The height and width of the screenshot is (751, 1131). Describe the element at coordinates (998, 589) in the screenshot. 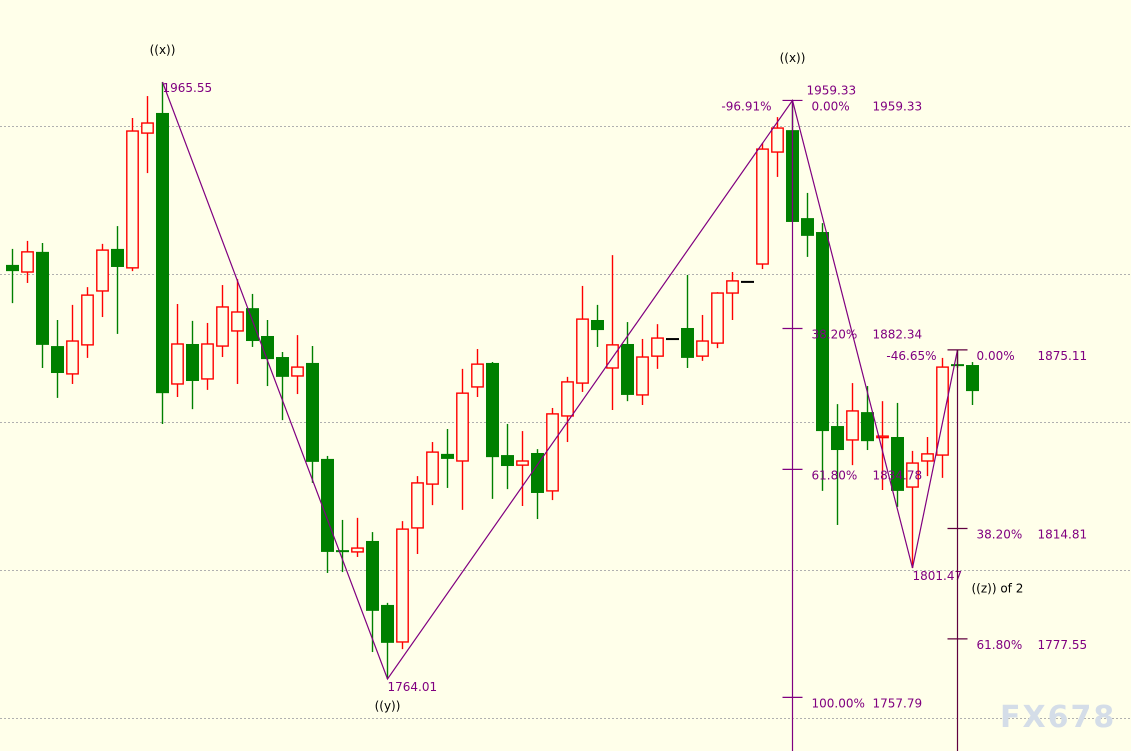

I see `wave-count-annotation: ((z)) of 2` at that location.